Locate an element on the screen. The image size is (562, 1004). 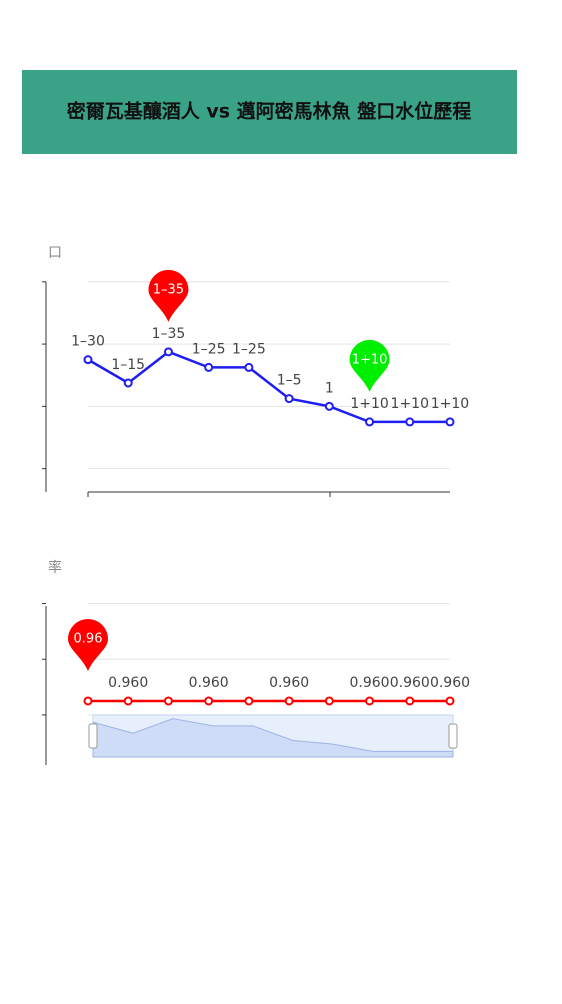
zoom-slider-area is located at coordinates (273, 738).